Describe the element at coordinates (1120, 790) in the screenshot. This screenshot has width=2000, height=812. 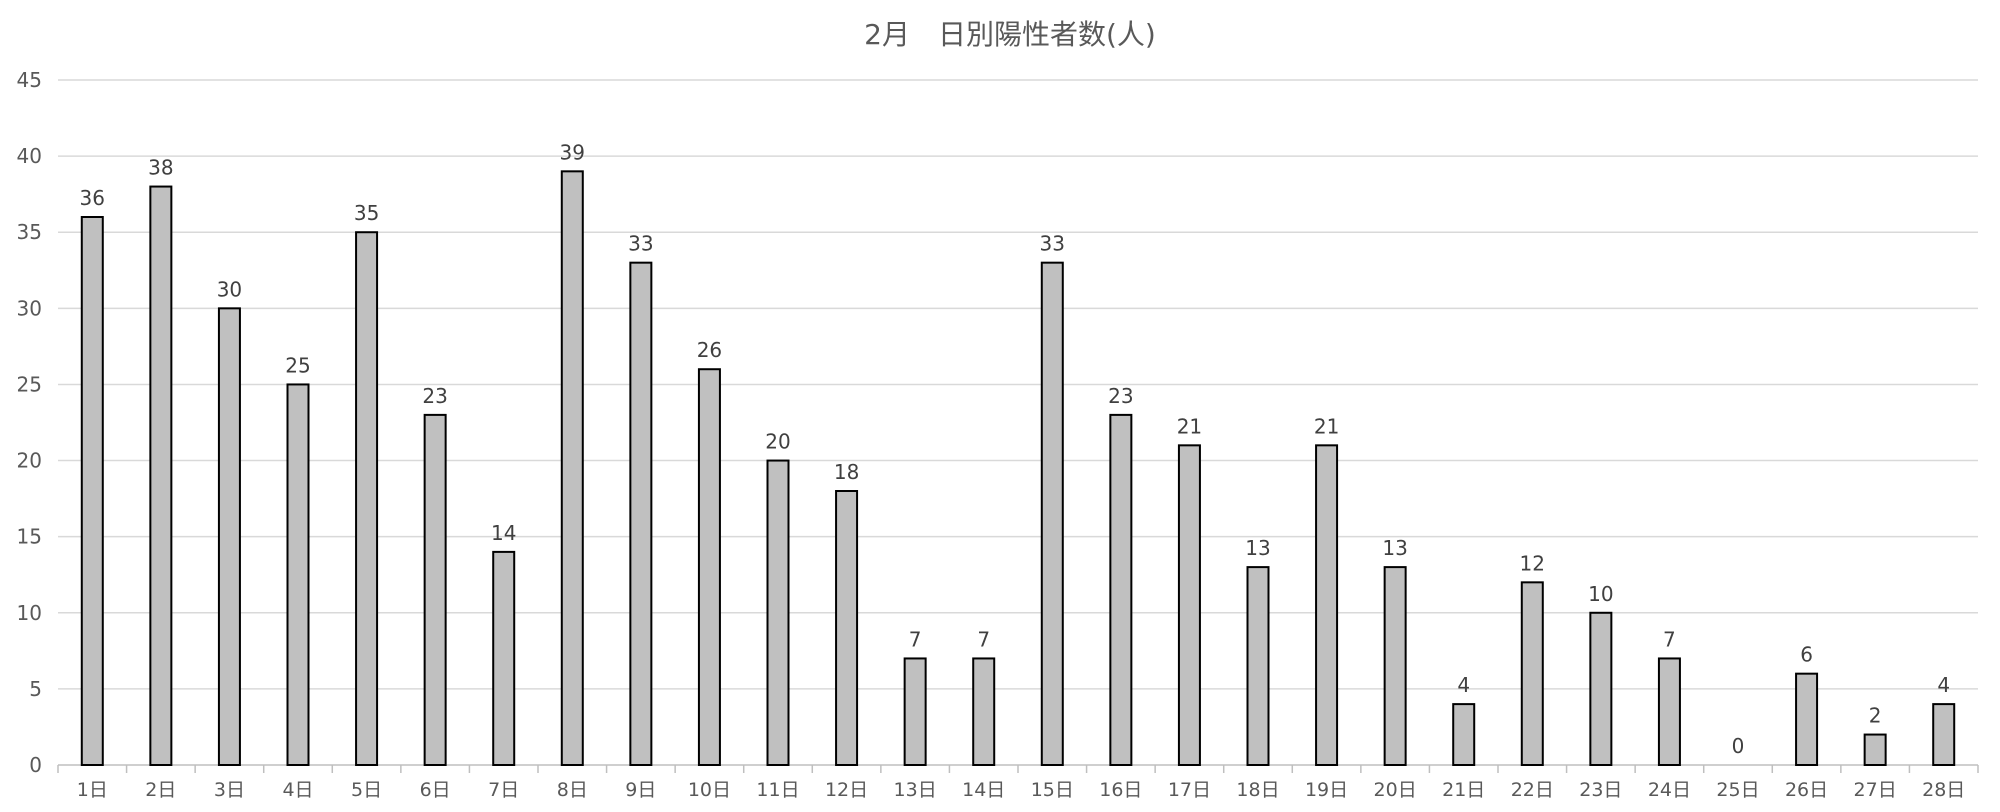
I see `x-tick-label: 16日` at that location.